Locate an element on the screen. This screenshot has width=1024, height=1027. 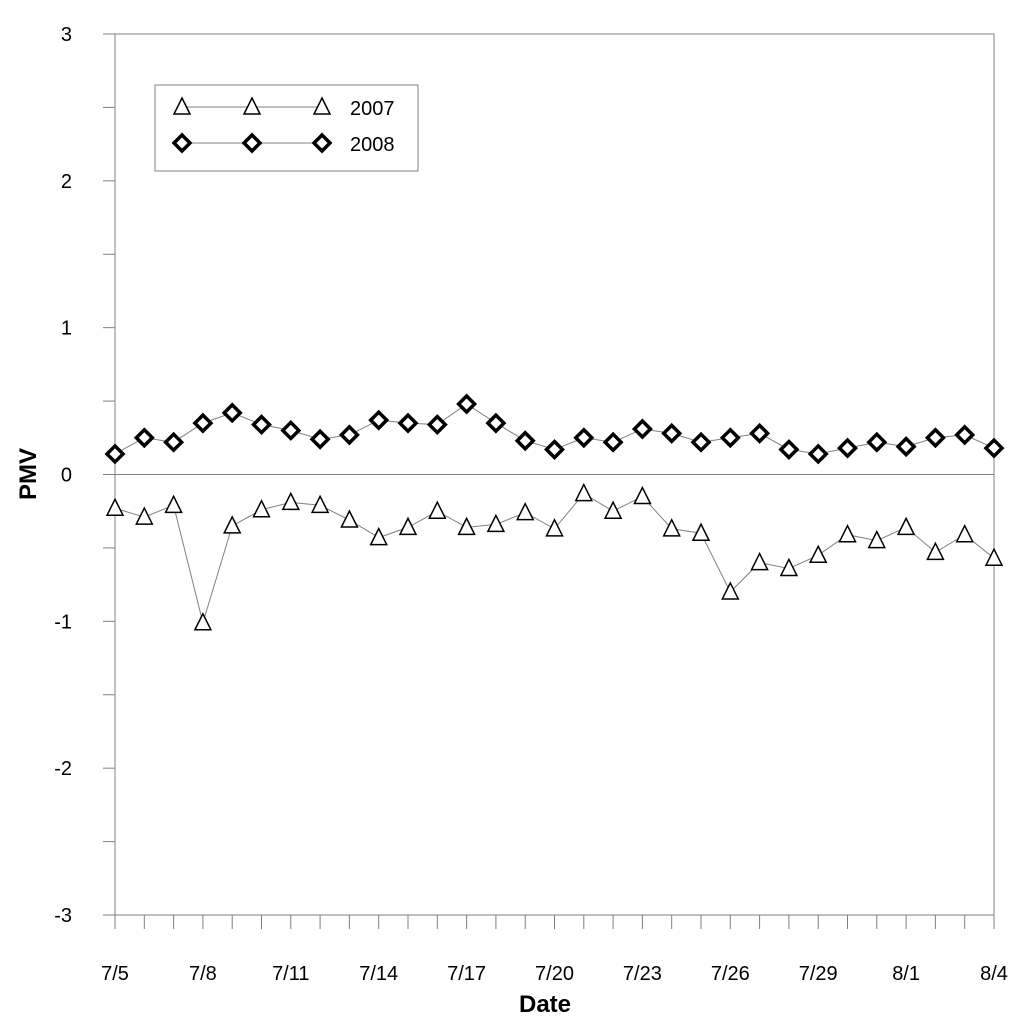
y-tick-label: 0 is located at coordinates (66, 476).